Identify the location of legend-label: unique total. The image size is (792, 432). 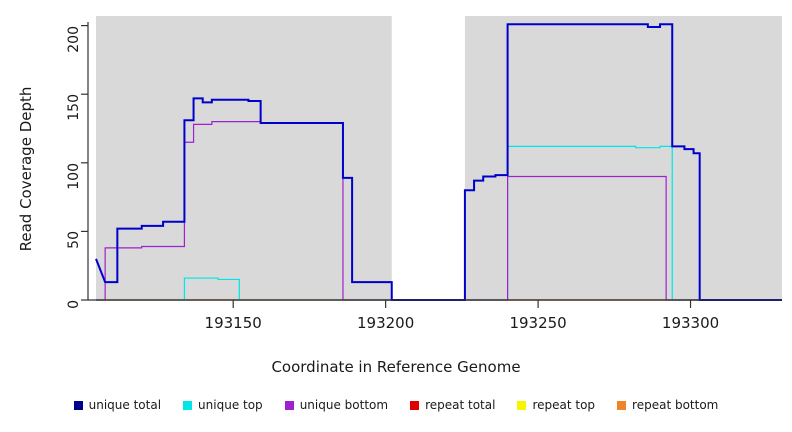
(125, 405).